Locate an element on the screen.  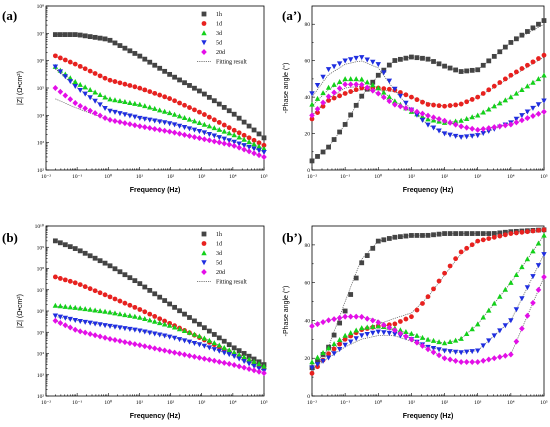
y-tick-label: 60 is located at coordinates (308, 284).